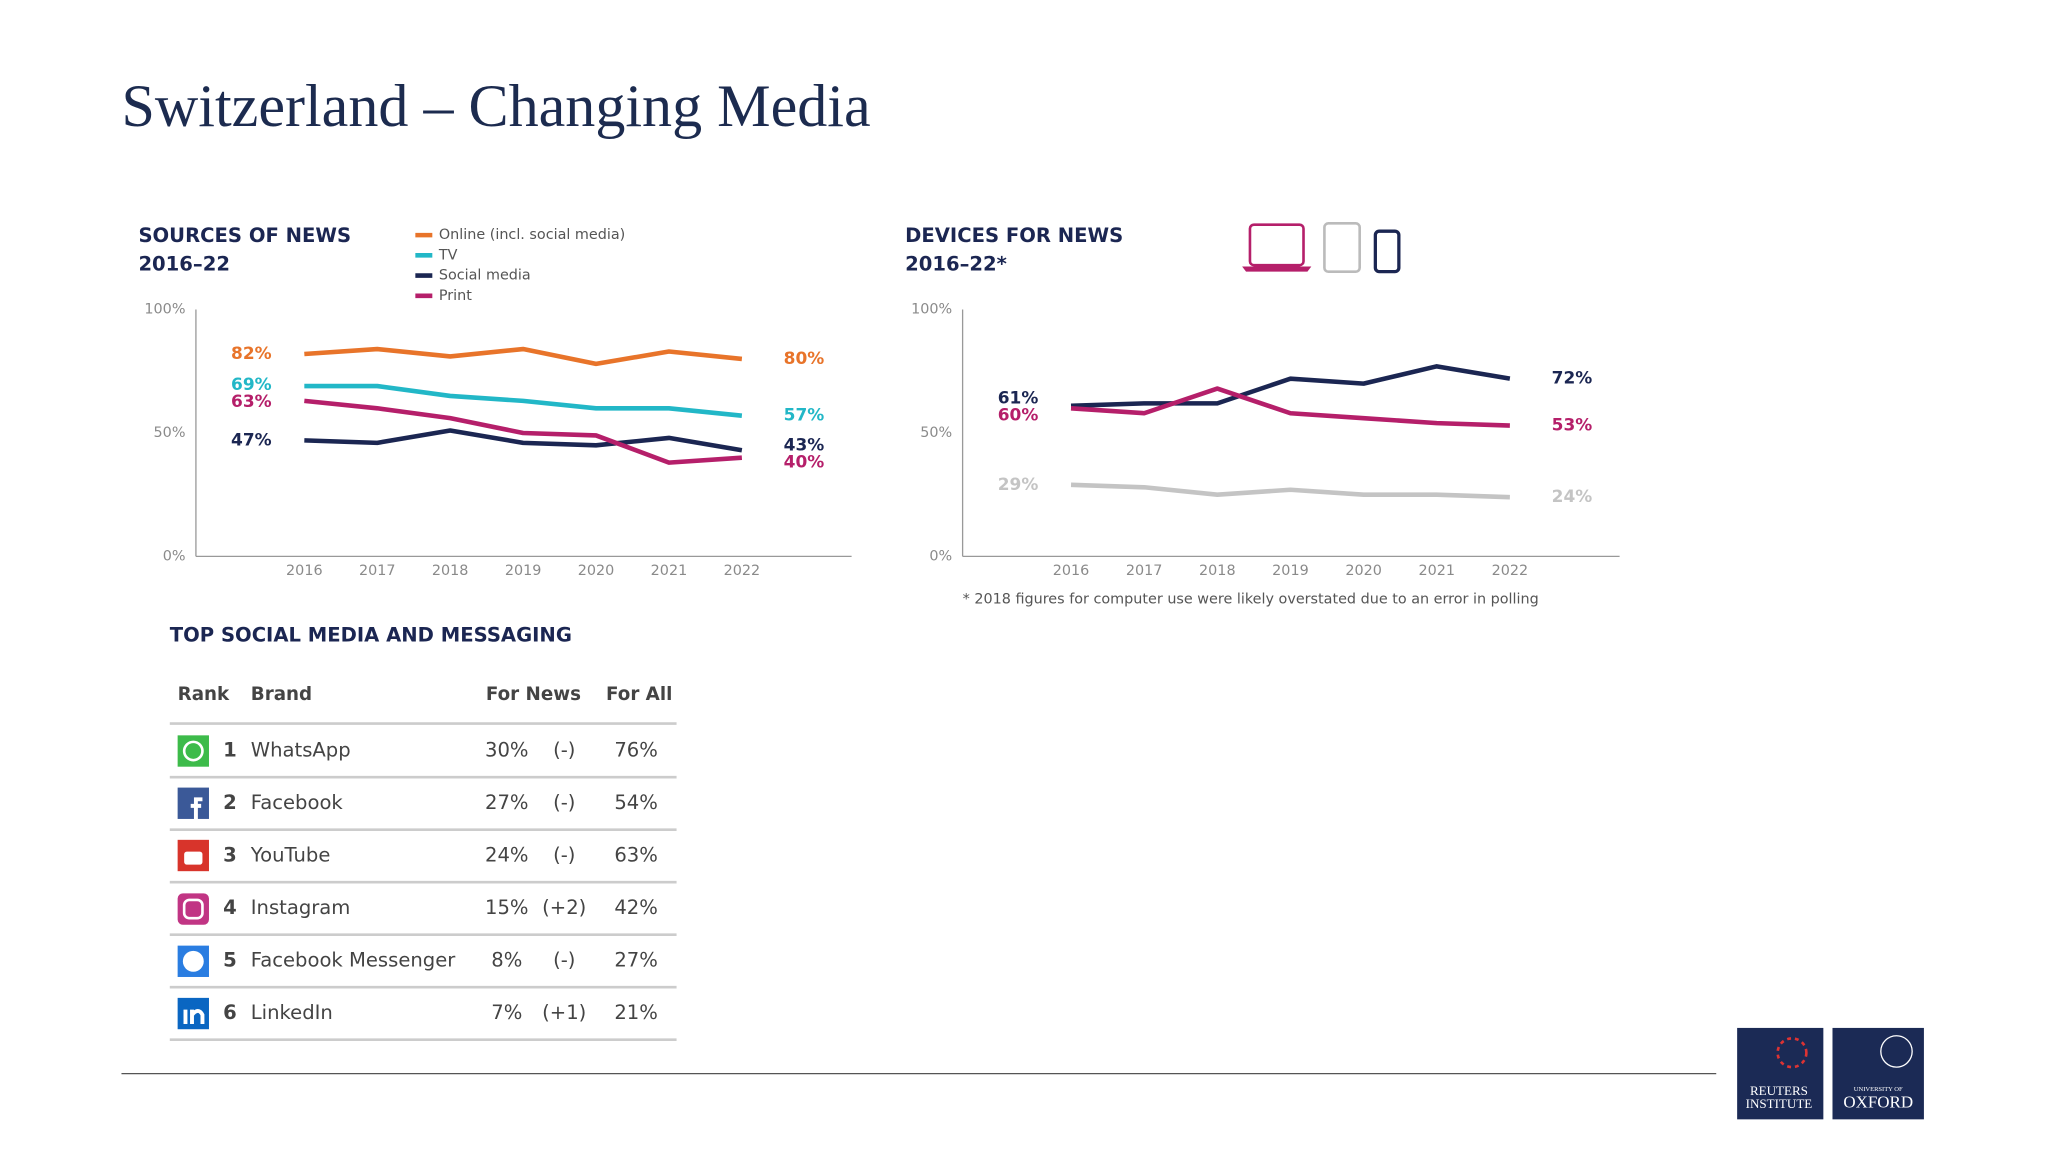  I want to click on table-cell: 5, so click(230, 960).